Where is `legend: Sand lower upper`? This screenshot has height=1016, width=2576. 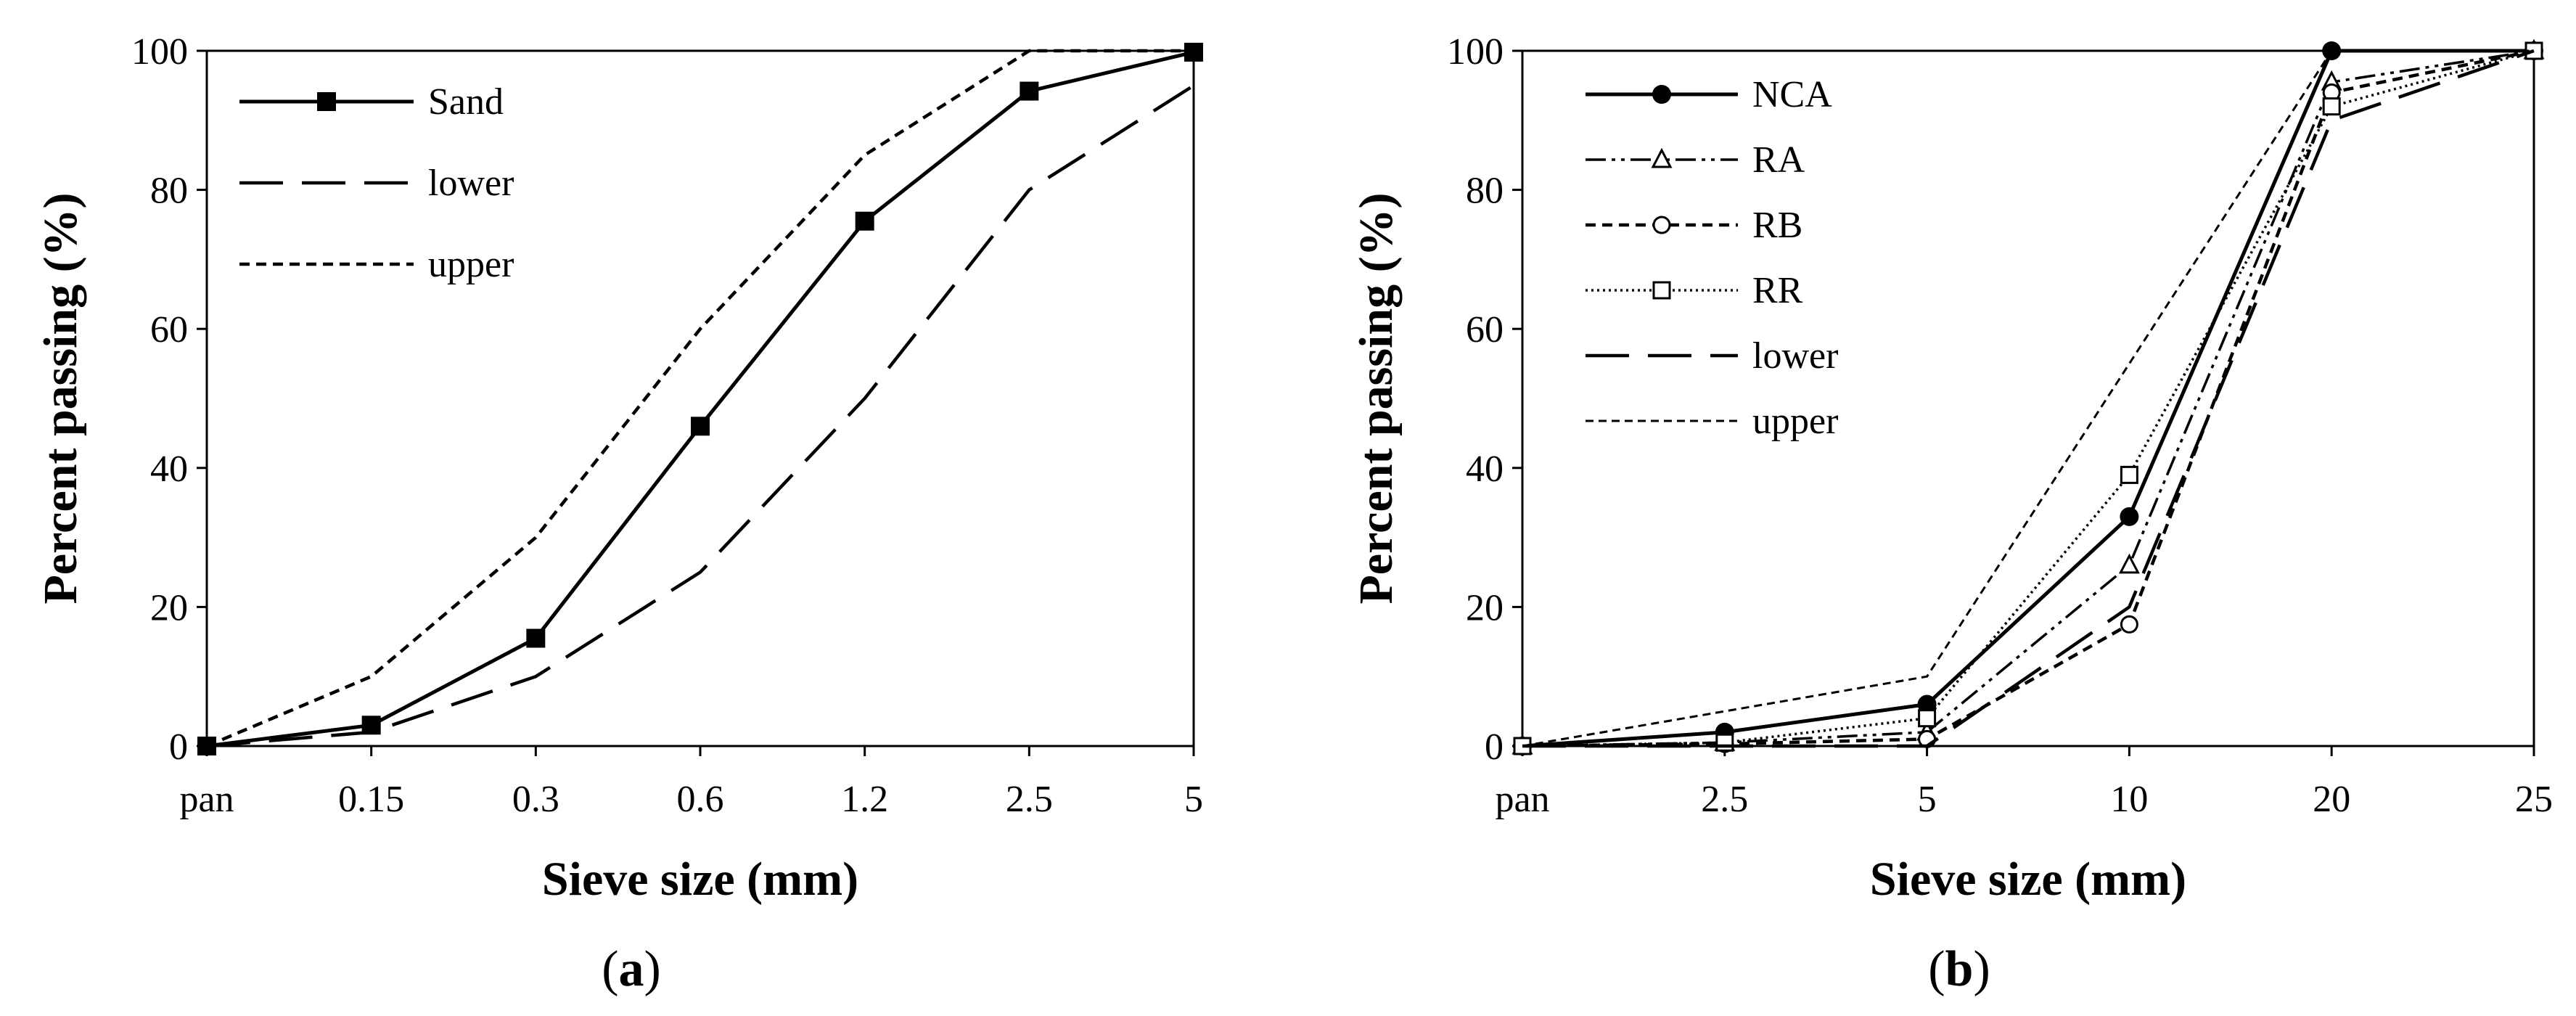 legend: Sand lower upper is located at coordinates (376, 183).